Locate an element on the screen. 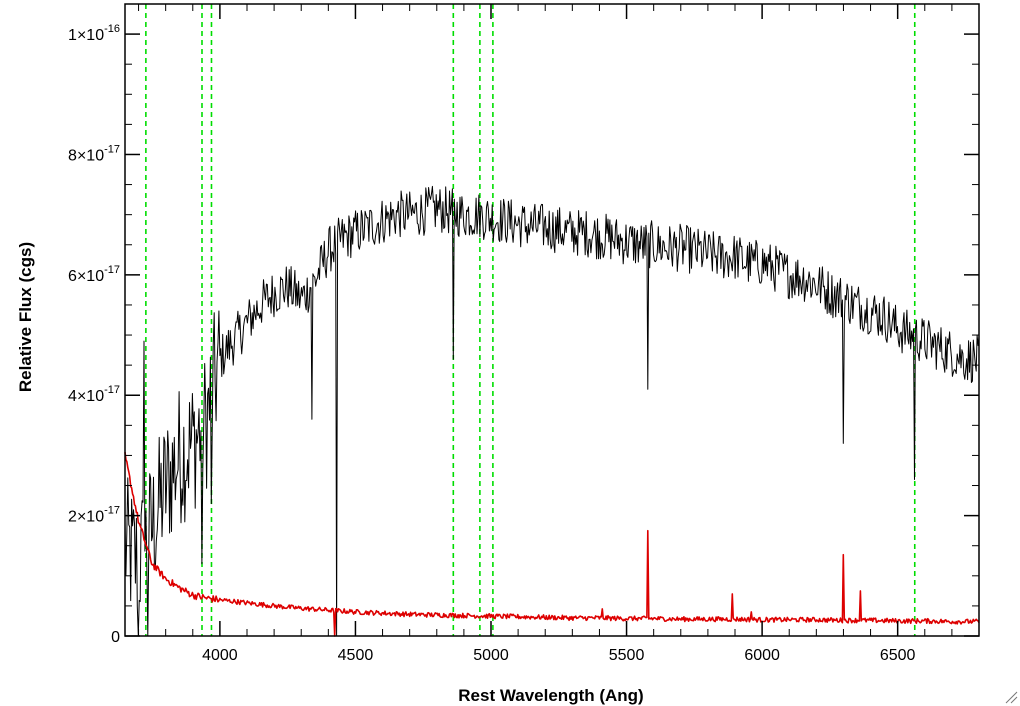  x-tick-label: 5500 is located at coordinates (627, 655).